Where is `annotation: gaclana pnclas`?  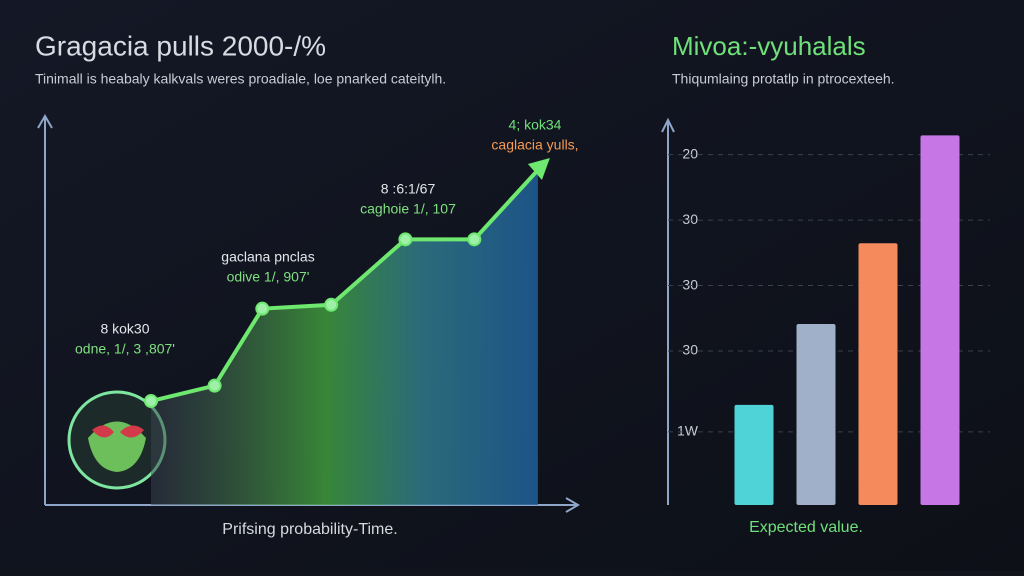 annotation: gaclana pnclas is located at coordinates (267, 257).